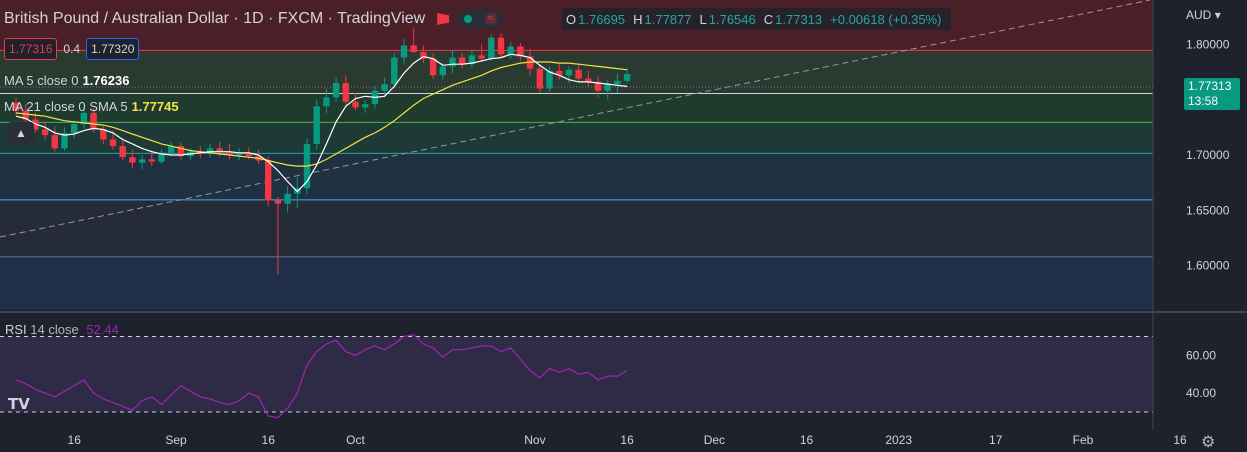 This screenshot has height=452, width=1247. What do you see at coordinates (1208, 442) in the screenshot?
I see `gear-icon: ⚙` at bounding box center [1208, 442].